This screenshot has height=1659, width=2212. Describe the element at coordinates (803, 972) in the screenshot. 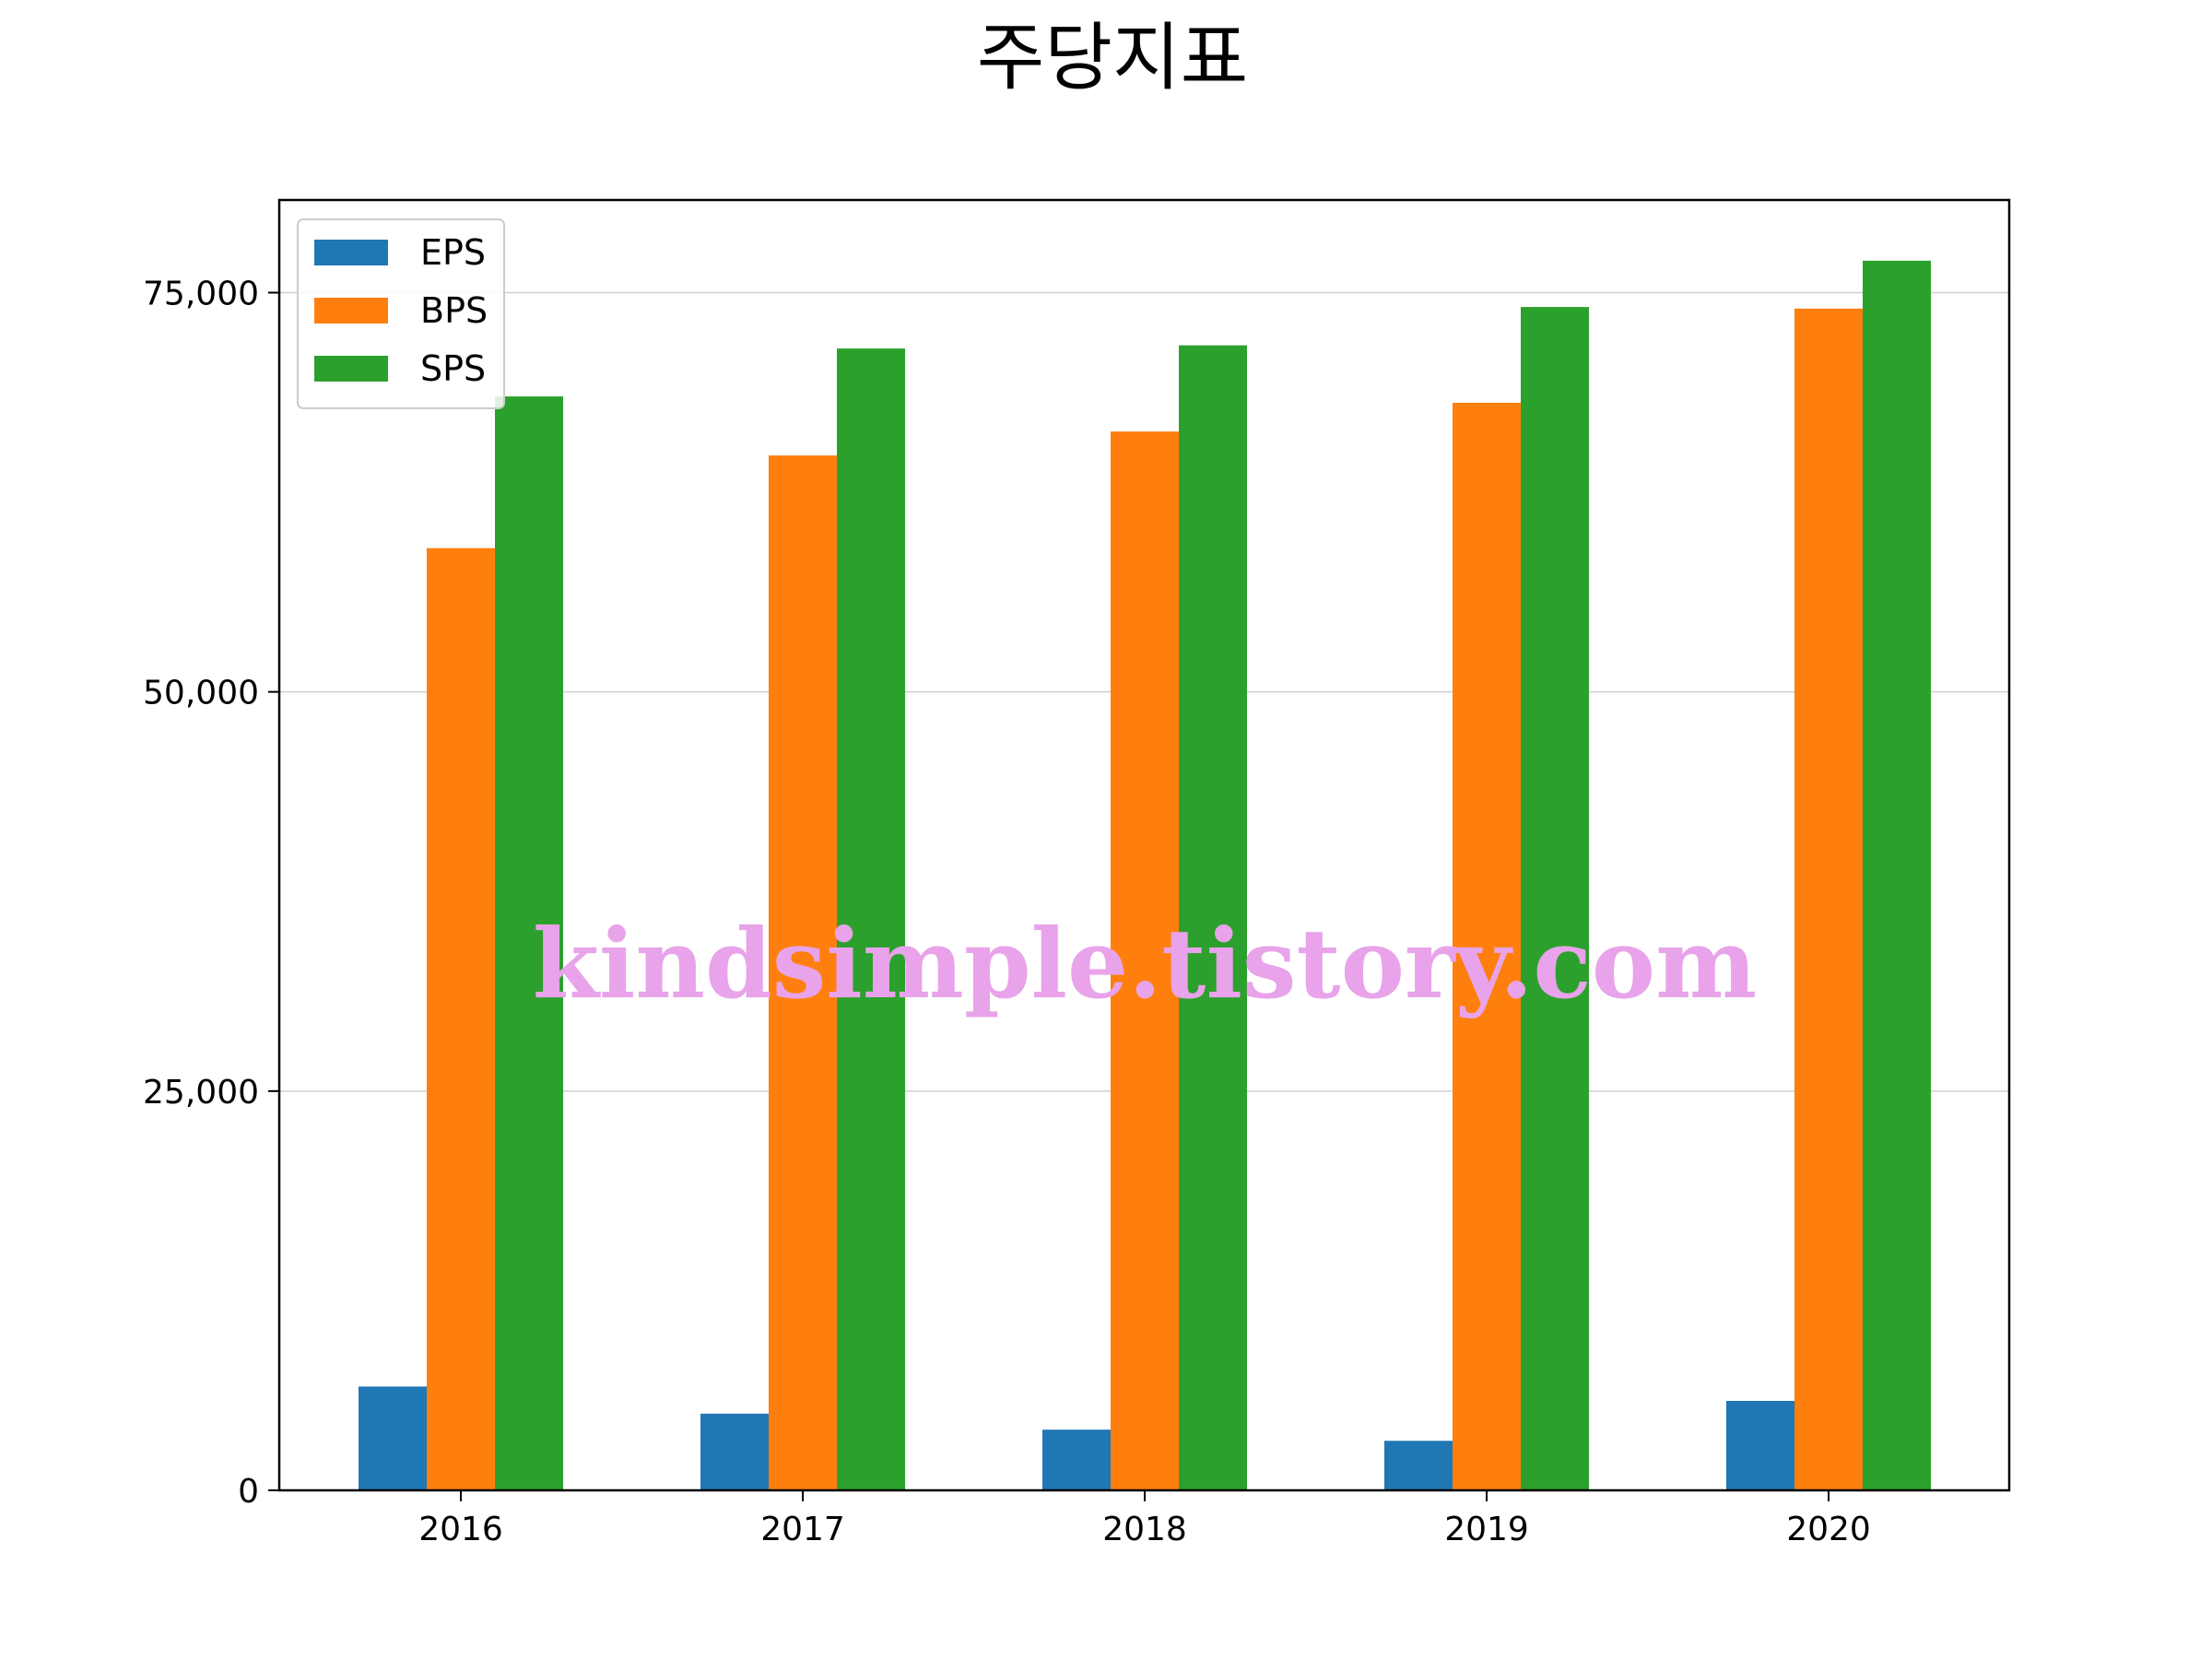

I see `bar-bps-2017` at that location.